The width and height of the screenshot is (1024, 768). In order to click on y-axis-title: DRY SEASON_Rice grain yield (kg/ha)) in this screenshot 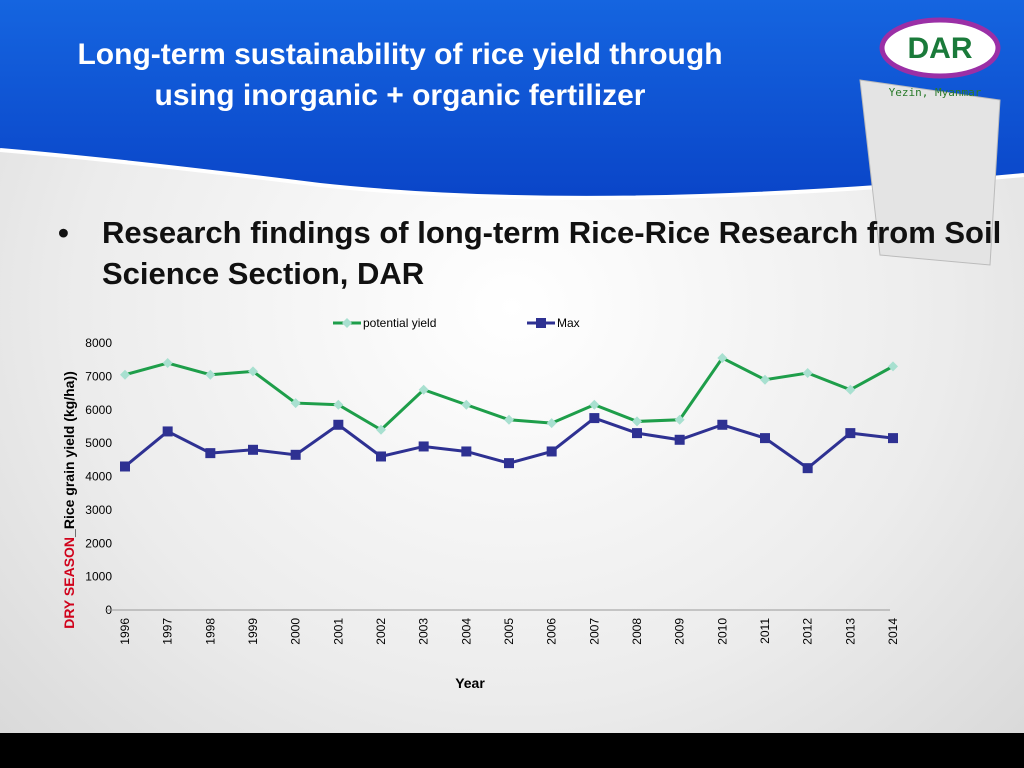, I will do `click(69, 500)`.